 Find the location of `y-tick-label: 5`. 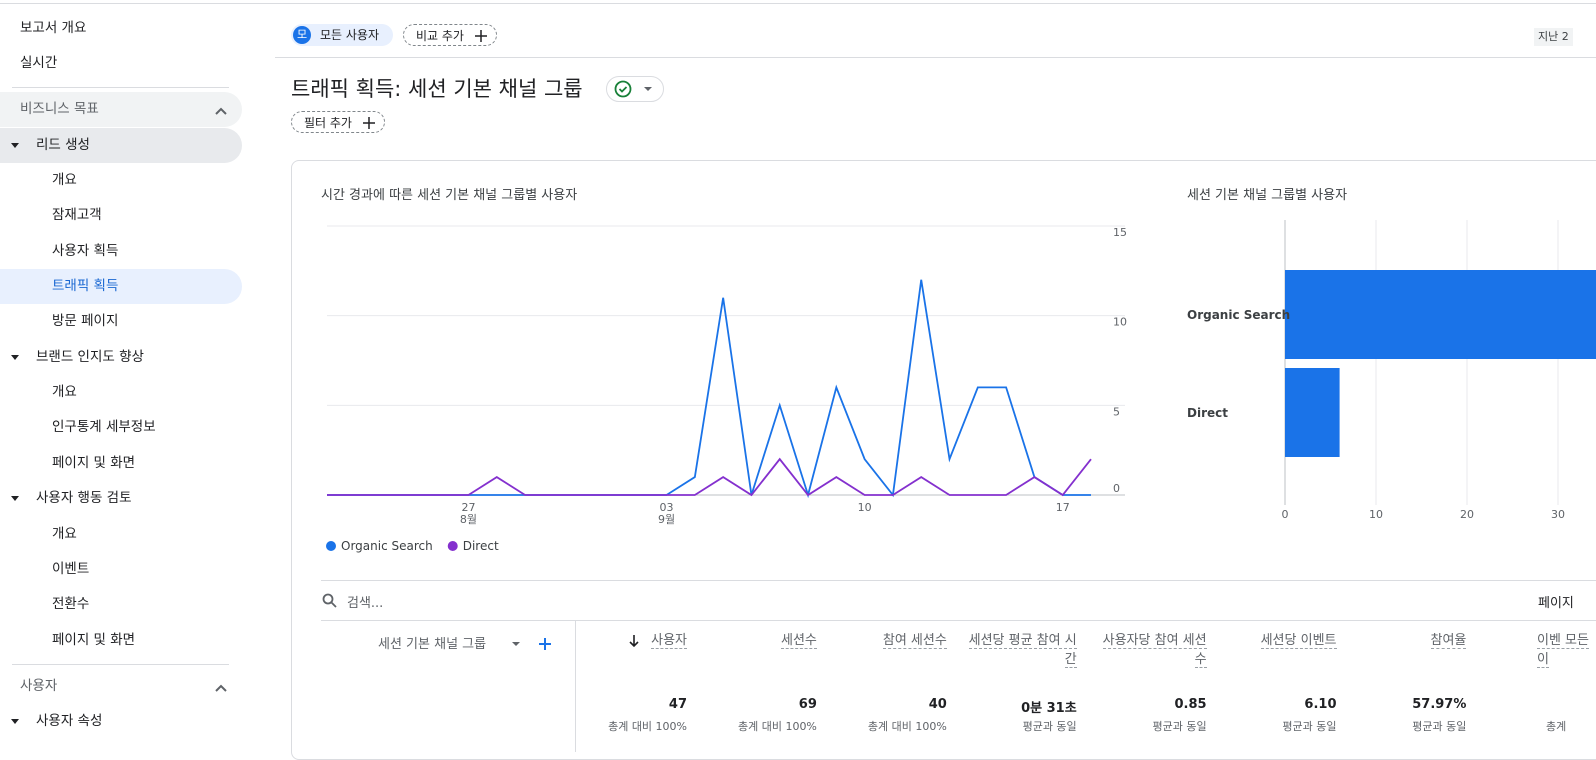

y-tick-label: 5 is located at coordinates (1116, 411).